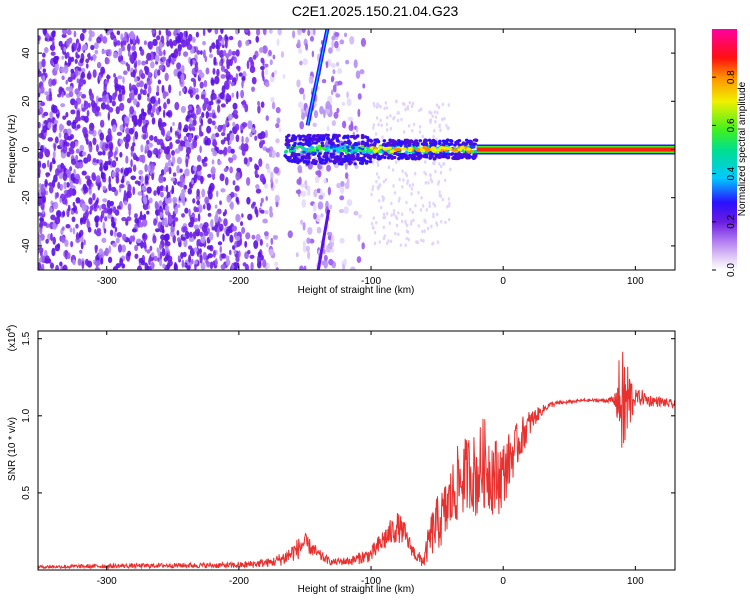  What do you see at coordinates (375, 11) in the screenshot?
I see `figure-title: C2E1.2025.150.21.04.G23` at bounding box center [375, 11].